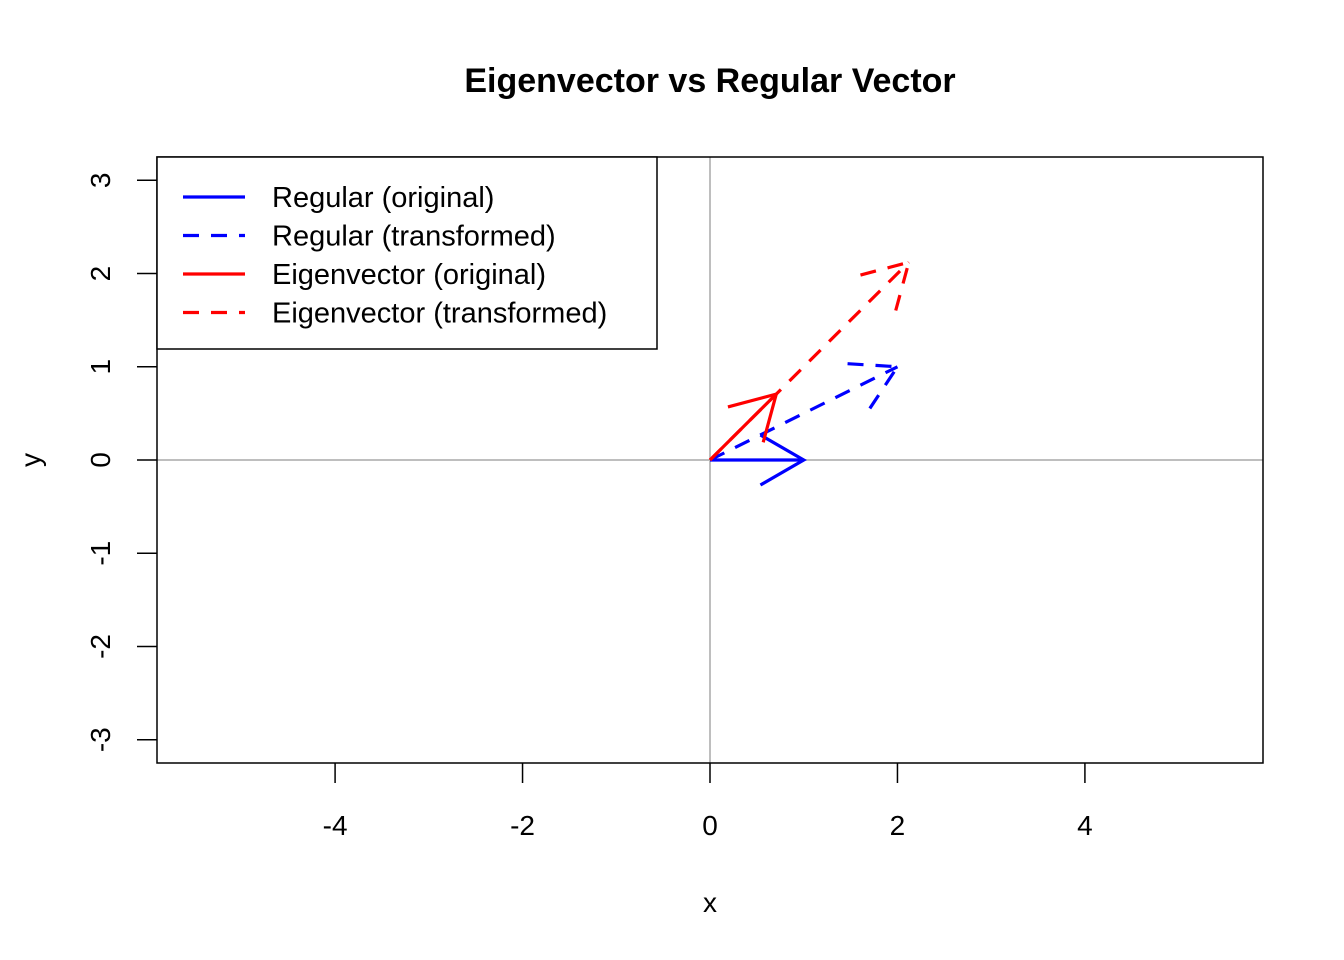  What do you see at coordinates (100, 274) in the screenshot?
I see `y-tick-label: 2` at bounding box center [100, 274].